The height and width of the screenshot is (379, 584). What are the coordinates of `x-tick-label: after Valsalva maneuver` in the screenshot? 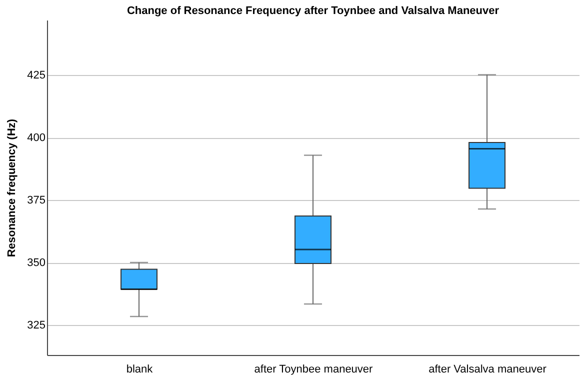 It's located at (487, 370).